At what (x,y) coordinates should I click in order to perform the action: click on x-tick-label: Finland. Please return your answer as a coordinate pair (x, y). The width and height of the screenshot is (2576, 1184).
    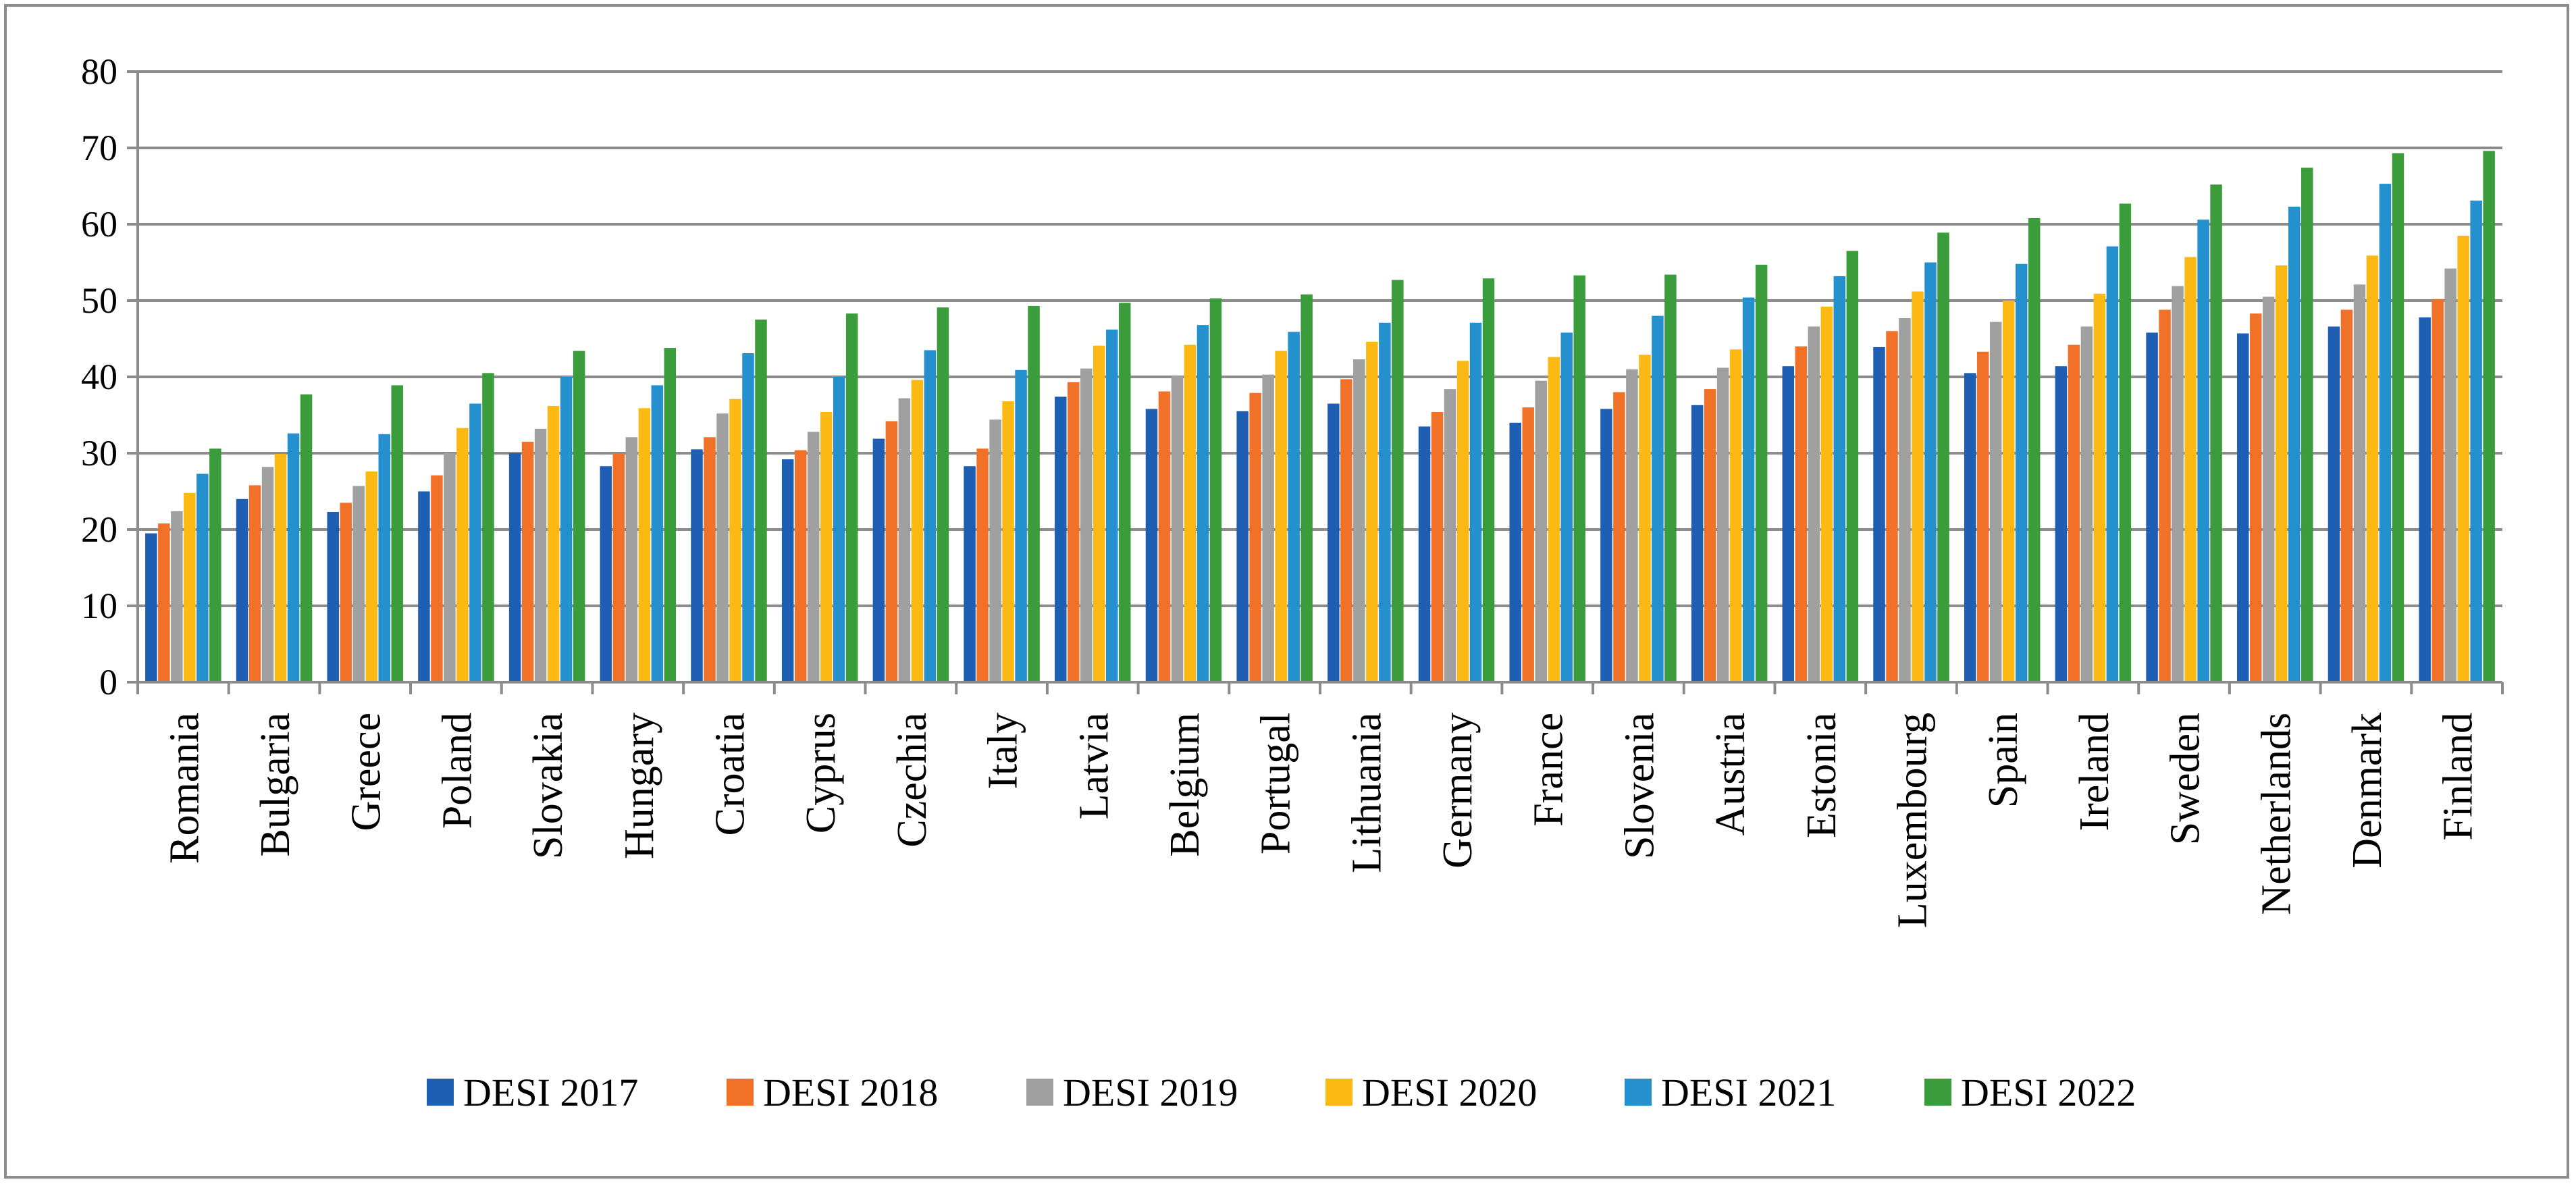
    Looking at the image, I should click on (2458, 776).